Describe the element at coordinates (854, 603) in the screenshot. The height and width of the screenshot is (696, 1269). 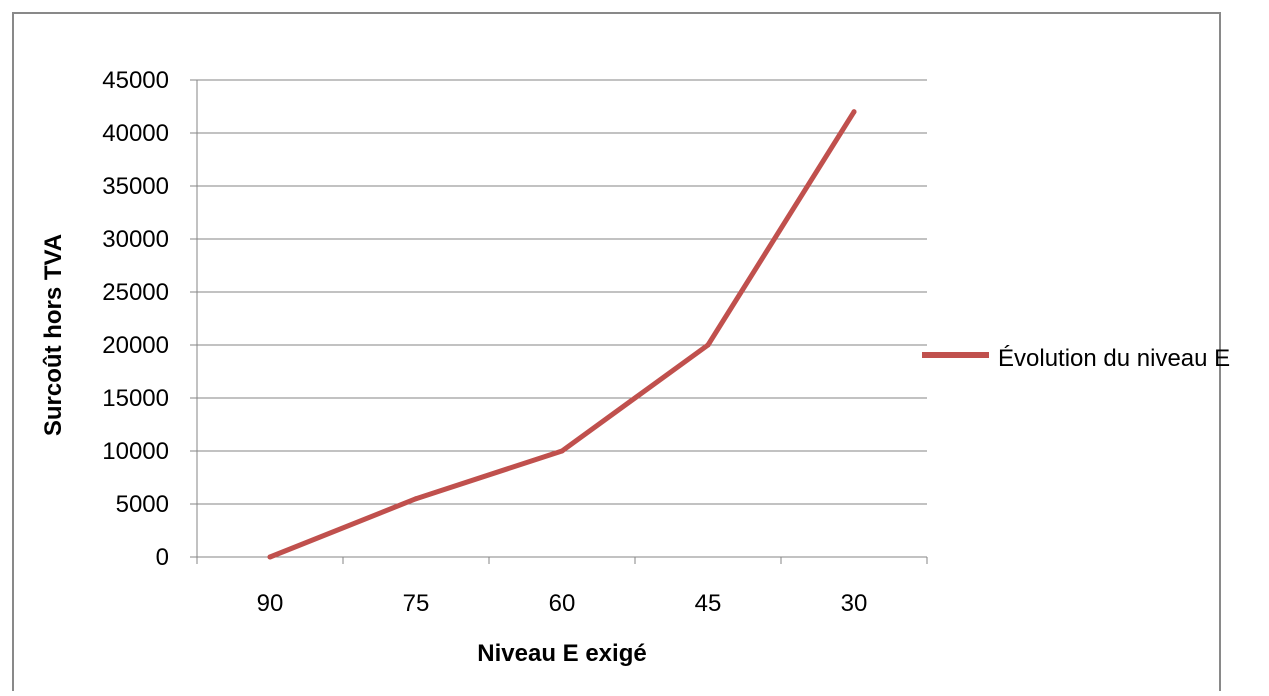
I see `x-tick-label: 30` at that location.